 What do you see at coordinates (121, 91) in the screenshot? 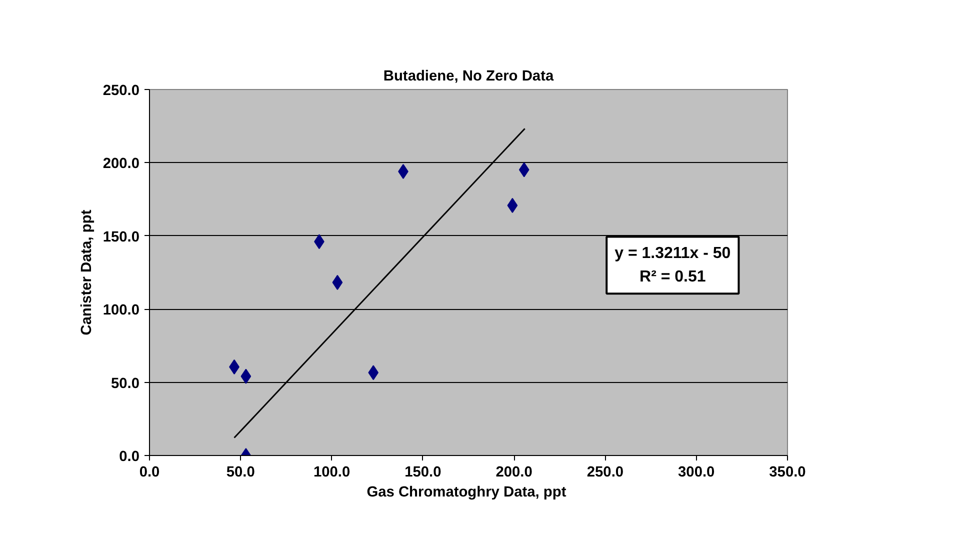
I see `y-tick-label: 250.0` at bounding box center [121, 91].